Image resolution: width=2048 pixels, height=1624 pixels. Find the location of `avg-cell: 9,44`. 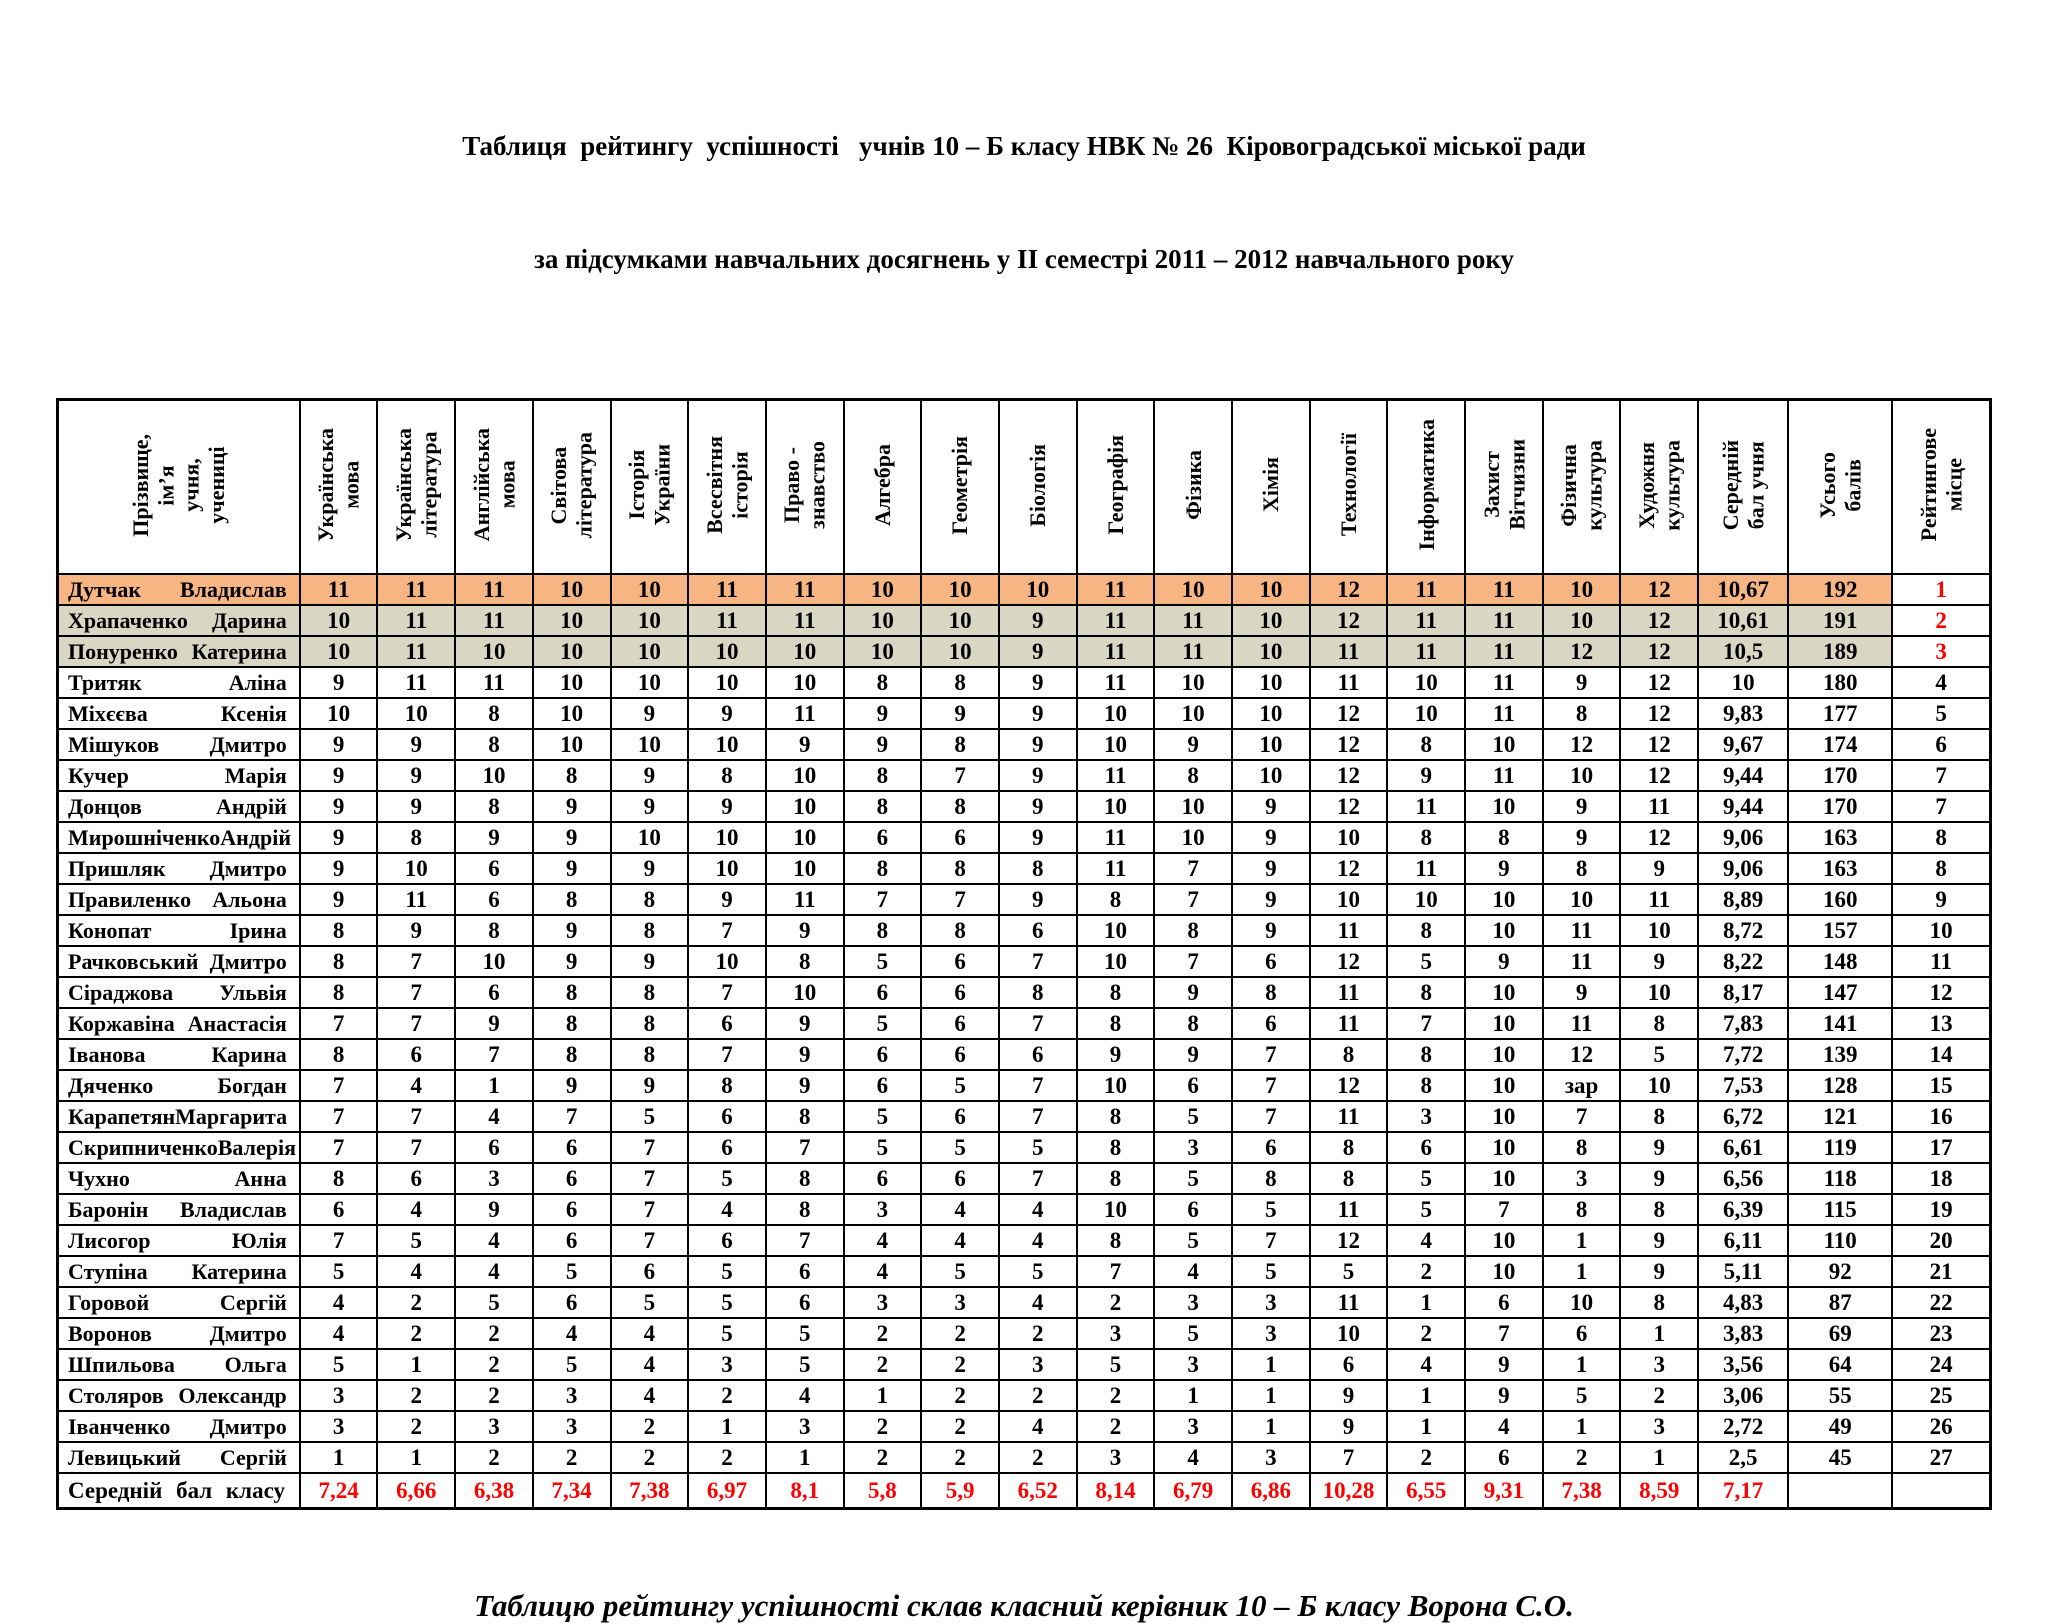

avg-cell: 9,44 is located at coordinates (1743, 807).